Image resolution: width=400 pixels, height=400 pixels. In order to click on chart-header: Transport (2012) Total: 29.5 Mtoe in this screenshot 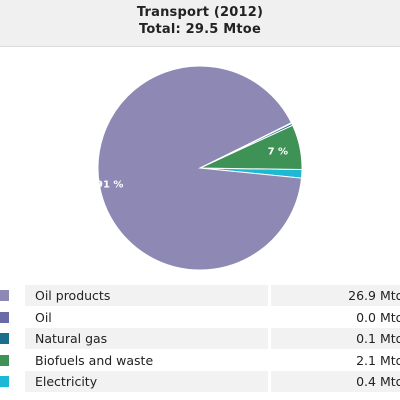, I will do `click(200, 23)`.